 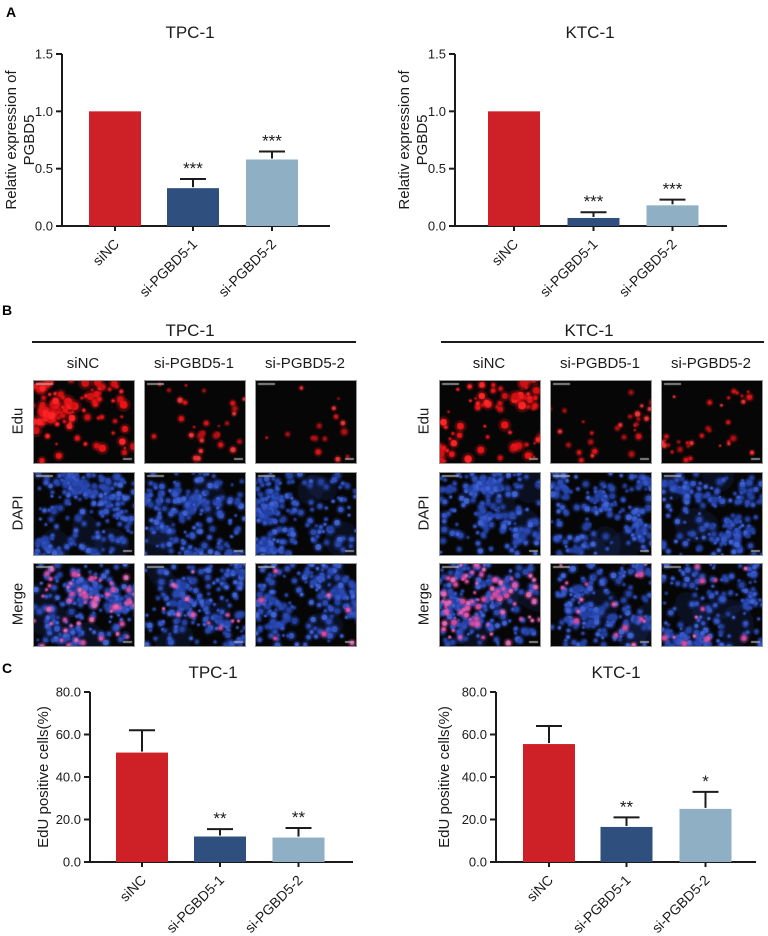 I want to click on cell-line-title-tpc1: TPC-1, so click(x=190, y=330).